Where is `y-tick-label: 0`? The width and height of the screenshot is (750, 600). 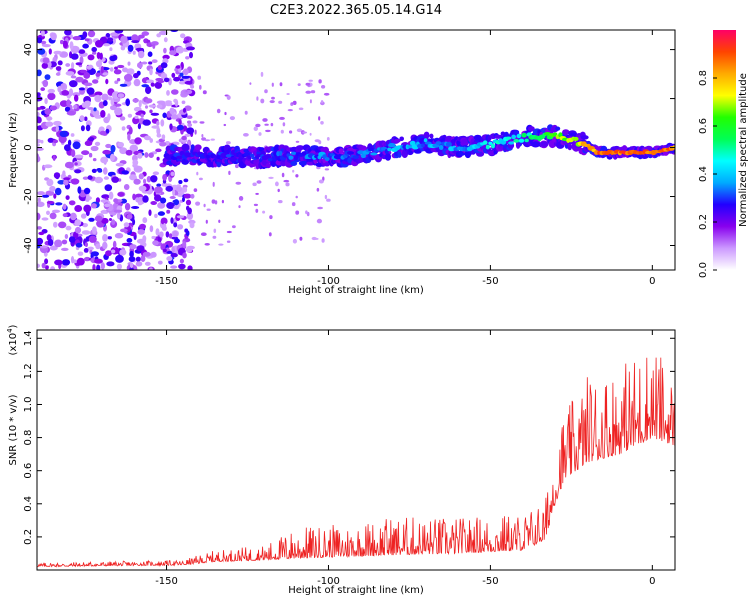
y-tick-label: 0 is located at coordinates (28, 147).